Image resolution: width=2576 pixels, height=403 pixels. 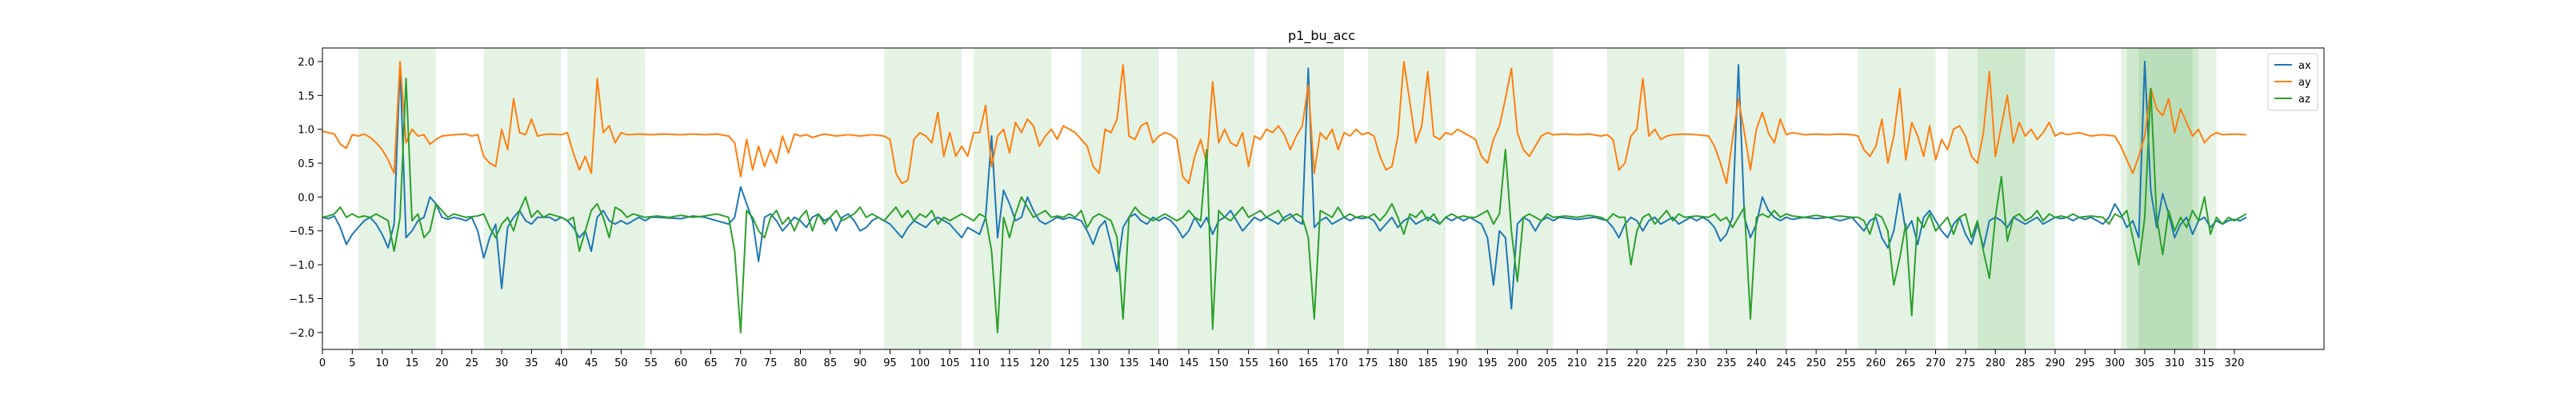 What do you see at coordinates (2304, 100) in the screenshot?
I see `legend-label-az: az` at bounding box center [2304, 100].